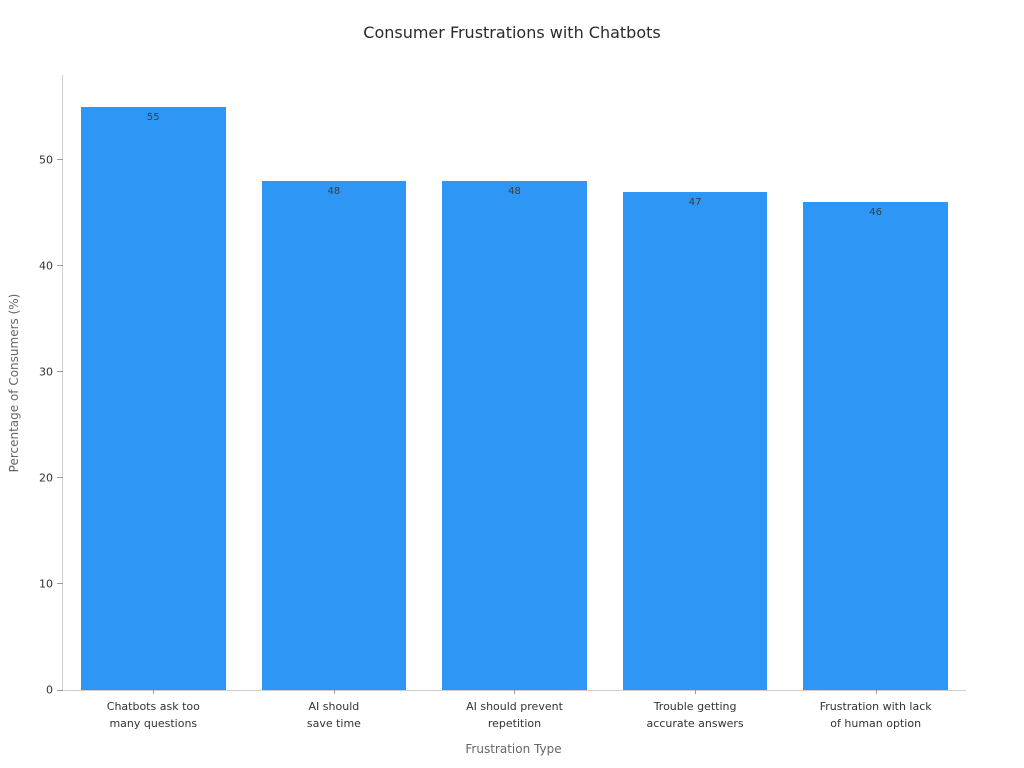  I want to click on y-tick-label: 20, so click(46, 478).